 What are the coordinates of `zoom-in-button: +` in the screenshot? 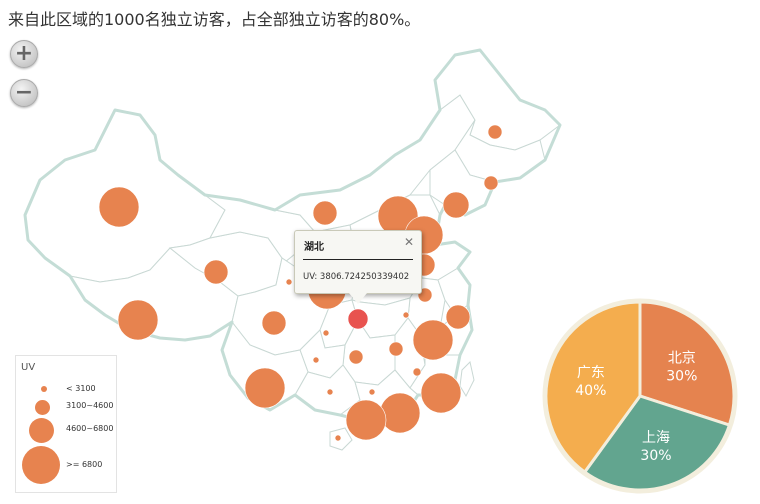 It's located at (24, 54).